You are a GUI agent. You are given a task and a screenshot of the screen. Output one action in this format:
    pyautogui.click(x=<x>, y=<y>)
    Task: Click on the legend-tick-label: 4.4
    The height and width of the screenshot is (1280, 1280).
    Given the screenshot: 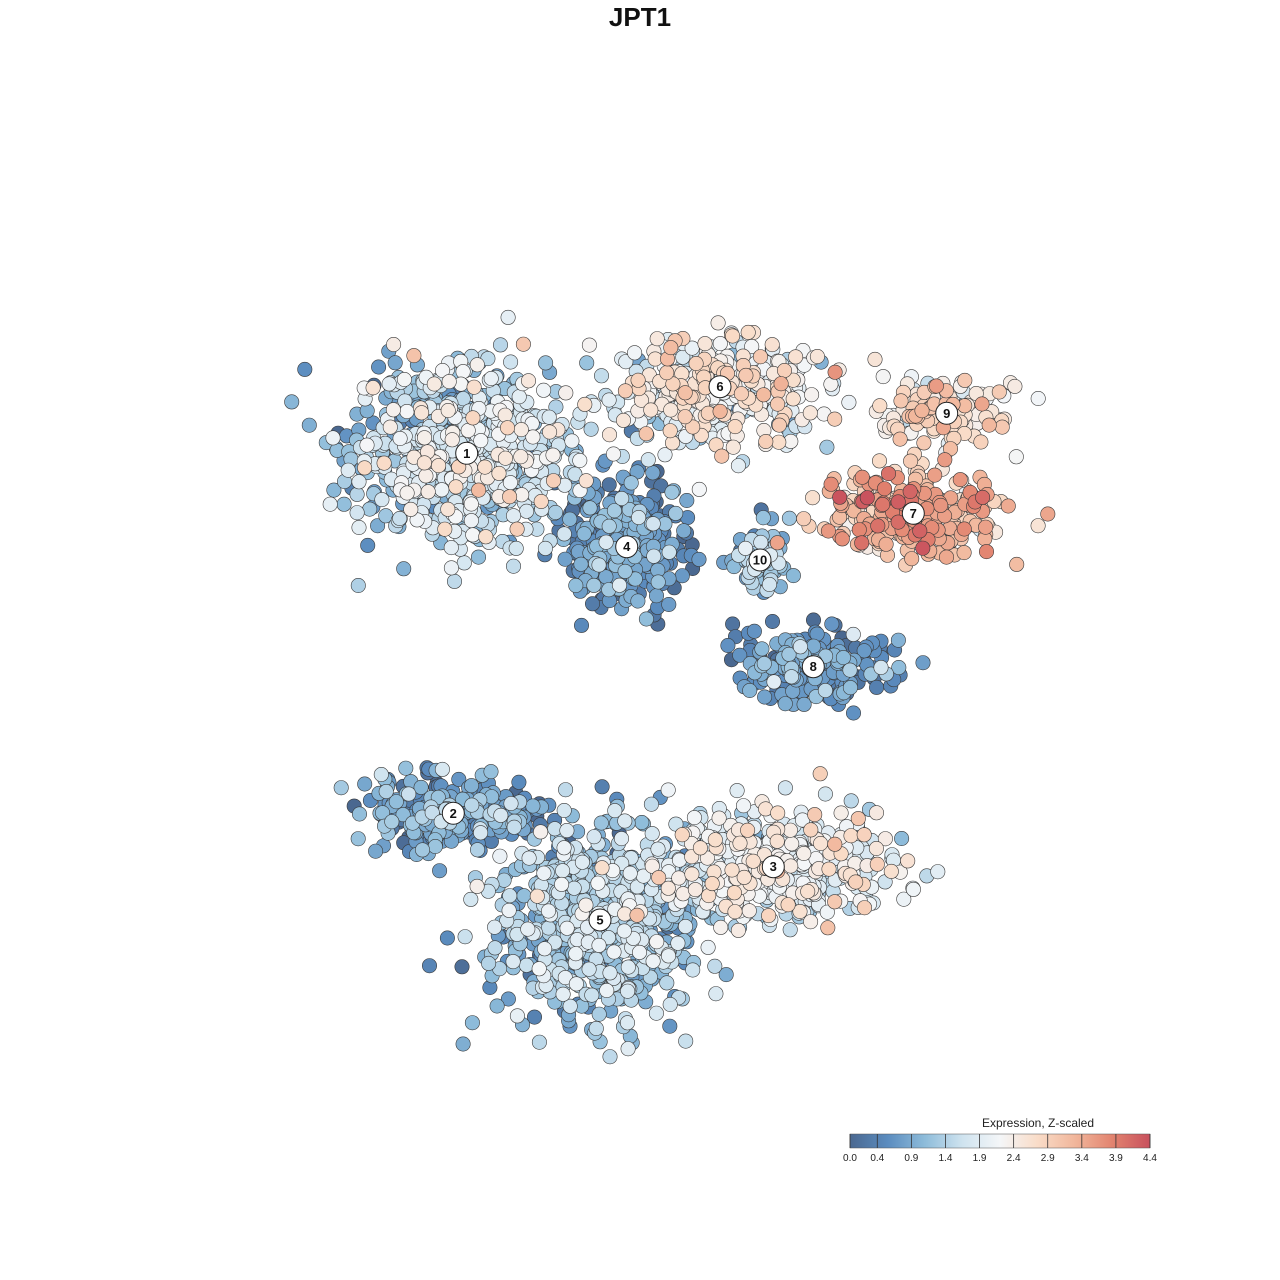 What is the action you would take?
    pyautogui.click(x=1150, y=1158)
    